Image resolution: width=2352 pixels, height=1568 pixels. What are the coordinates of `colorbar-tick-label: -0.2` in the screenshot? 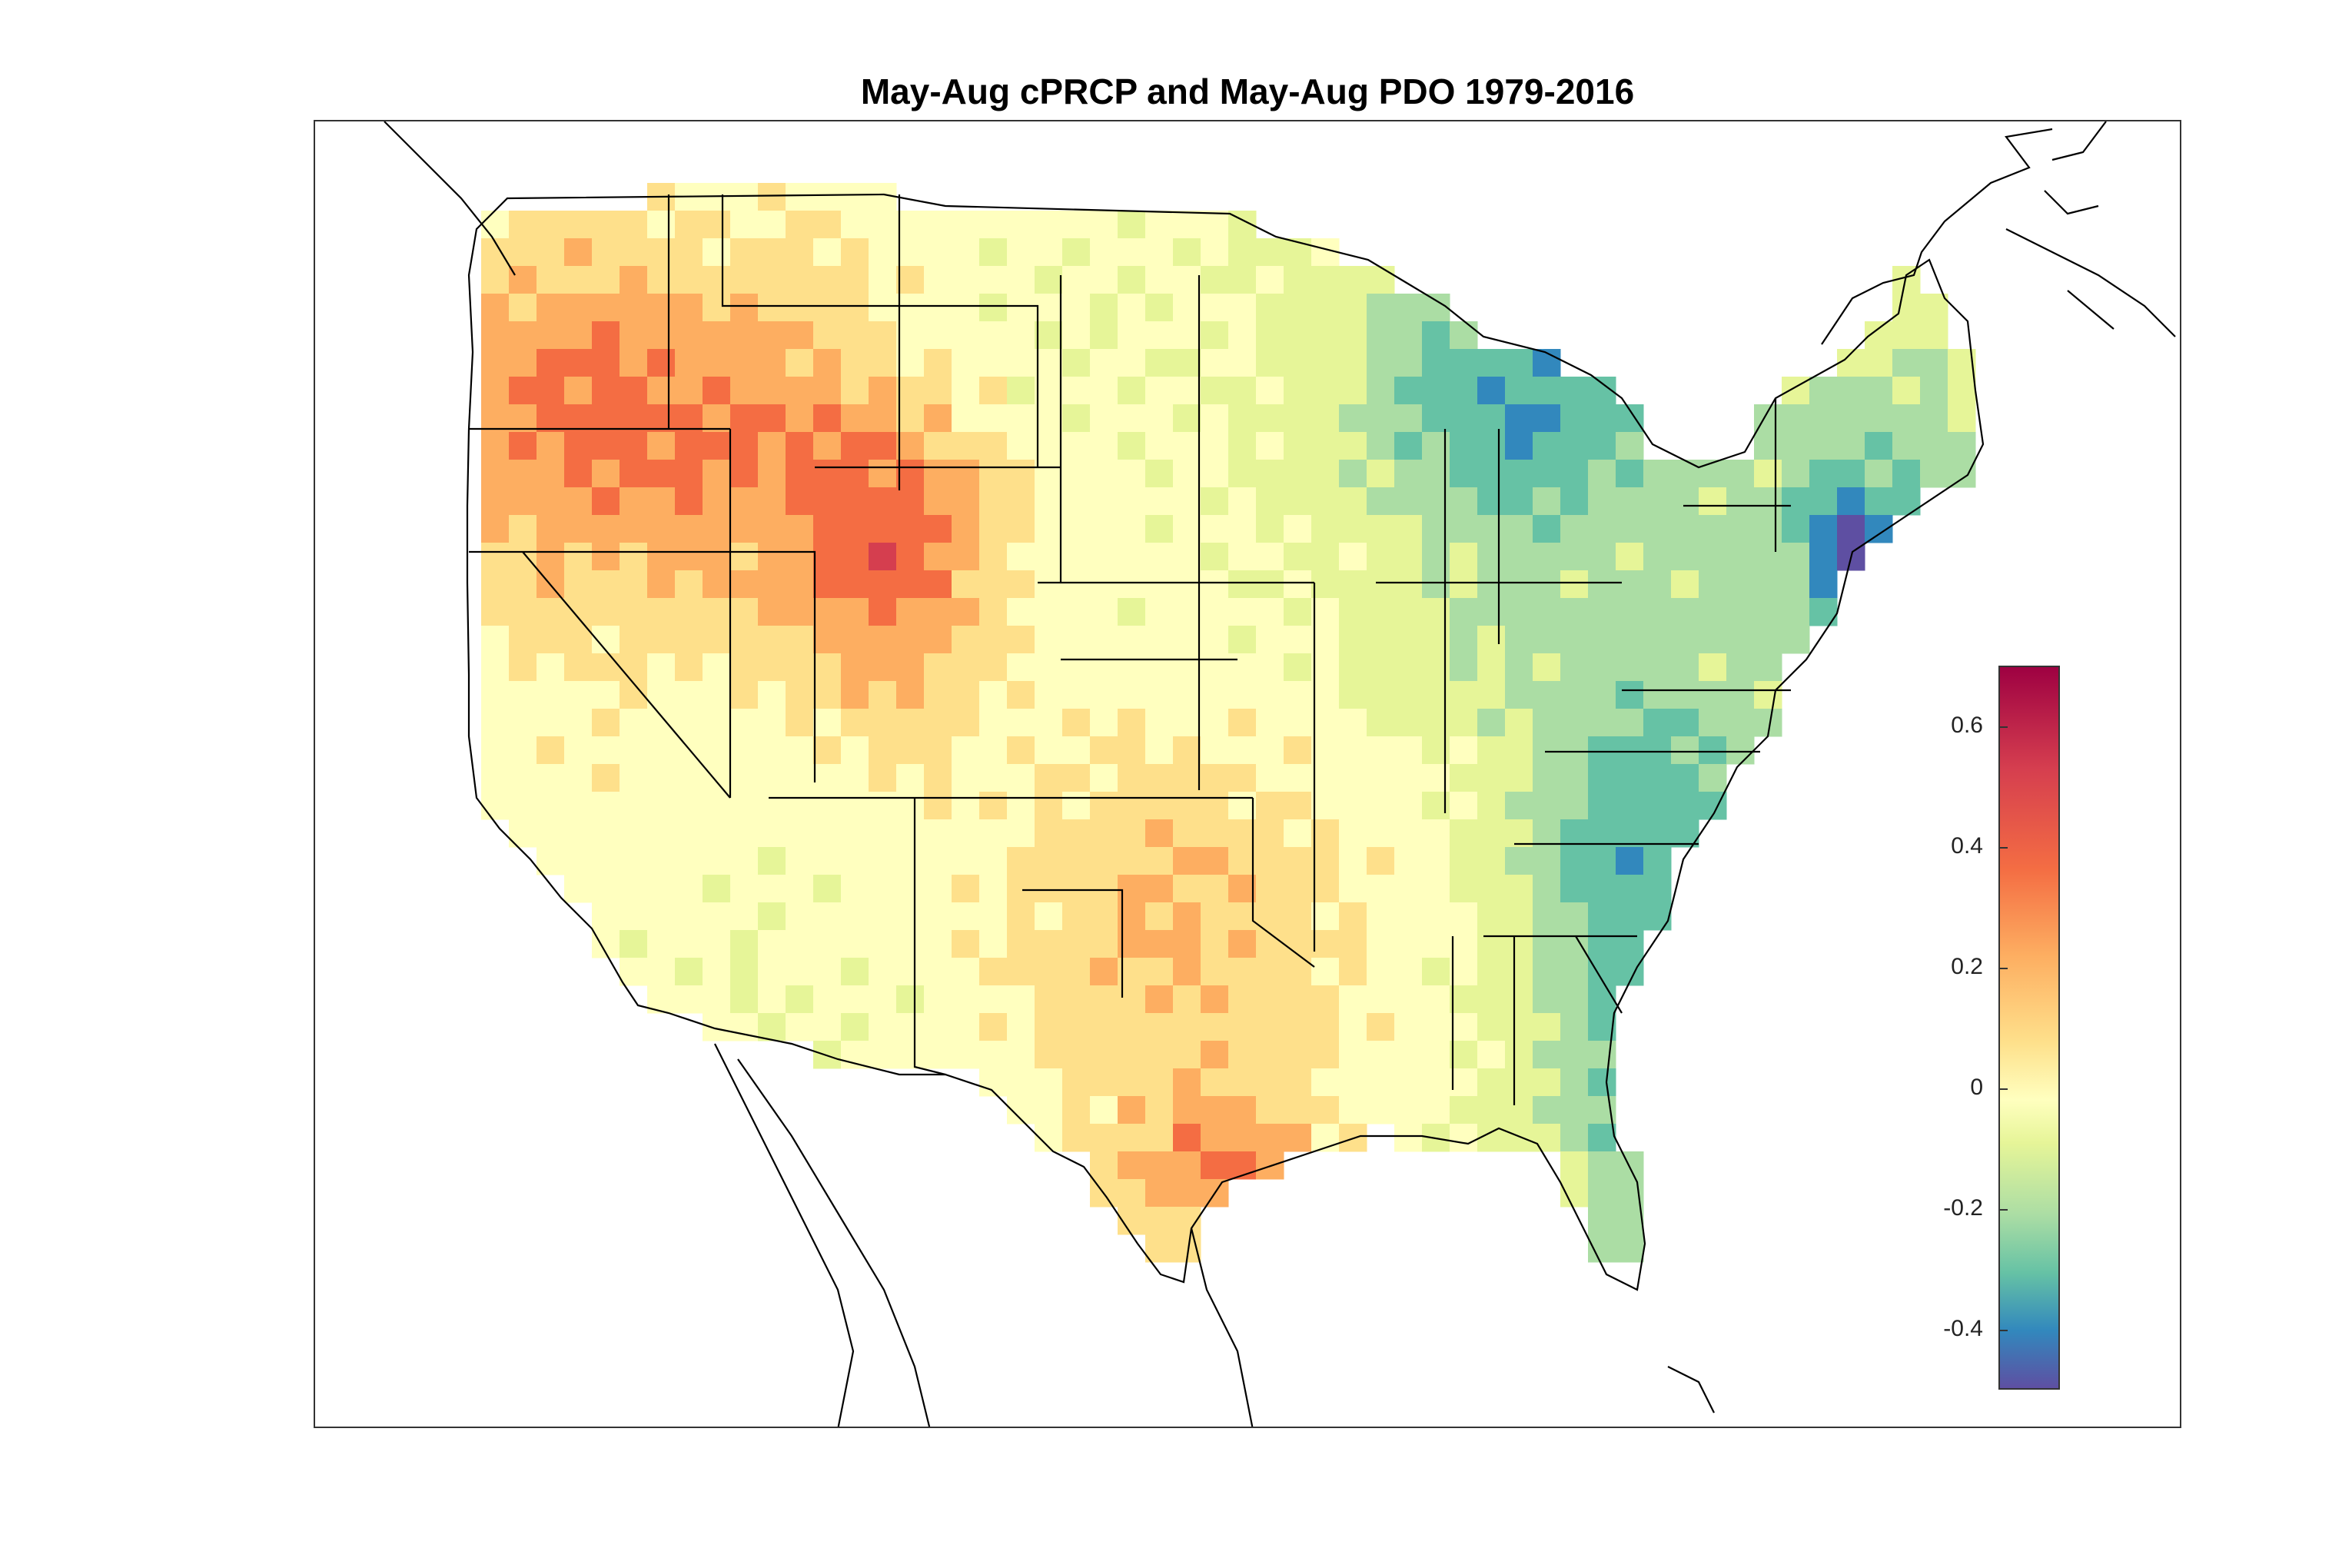 It's located at (1963, 1207).